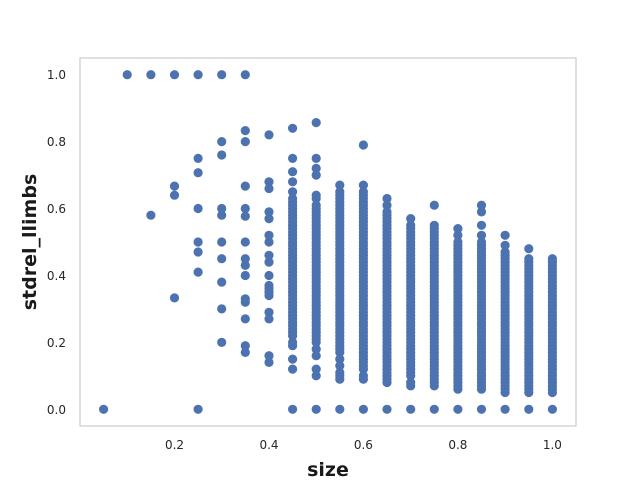 This screenshot has height=480, width=640. I want to click on x-tick-label: 0.8, so click(457, 445).